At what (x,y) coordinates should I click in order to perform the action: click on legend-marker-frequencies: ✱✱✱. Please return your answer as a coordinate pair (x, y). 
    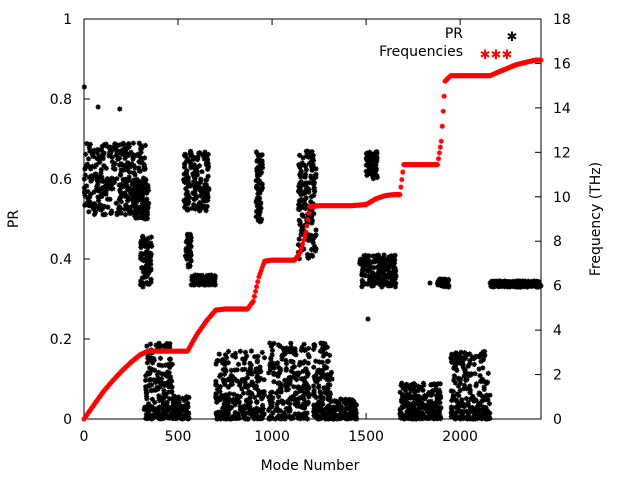
    Looking at the image, I should click on (496, 55).